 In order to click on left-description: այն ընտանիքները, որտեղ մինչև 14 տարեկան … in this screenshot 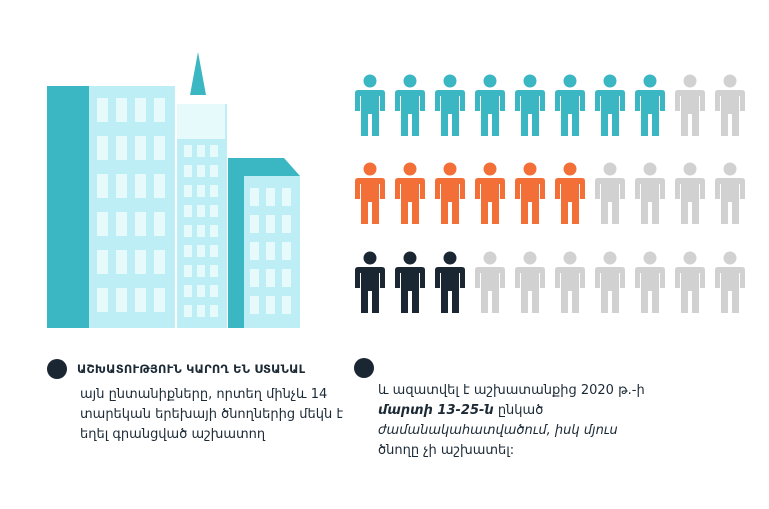, I will do `click(216, 415)`.